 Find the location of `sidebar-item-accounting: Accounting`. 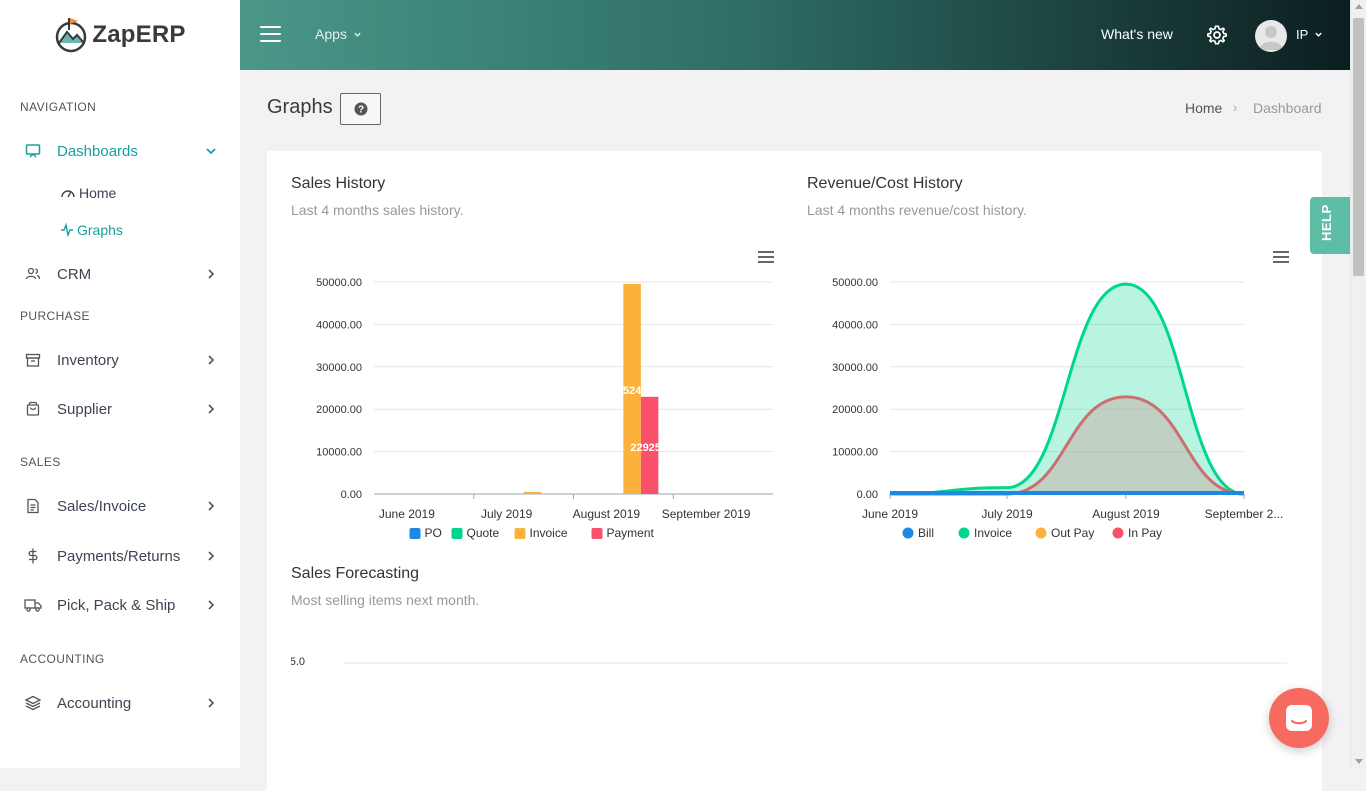

sidebar-item-accounting: Accounting is located at coordinates (120, 703).